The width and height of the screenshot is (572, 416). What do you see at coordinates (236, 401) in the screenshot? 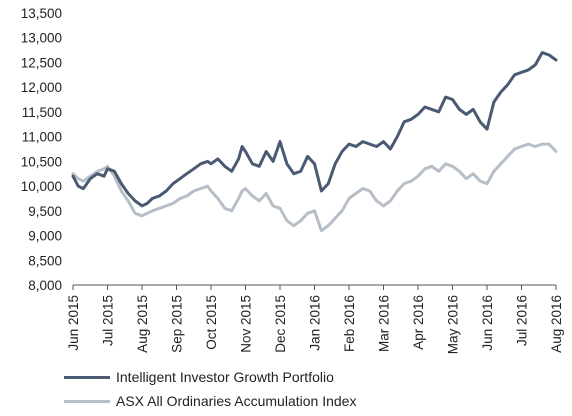
I see `legend-label: ASX All Ordinaries Accumulation Index` at bounding box center [236, 401].